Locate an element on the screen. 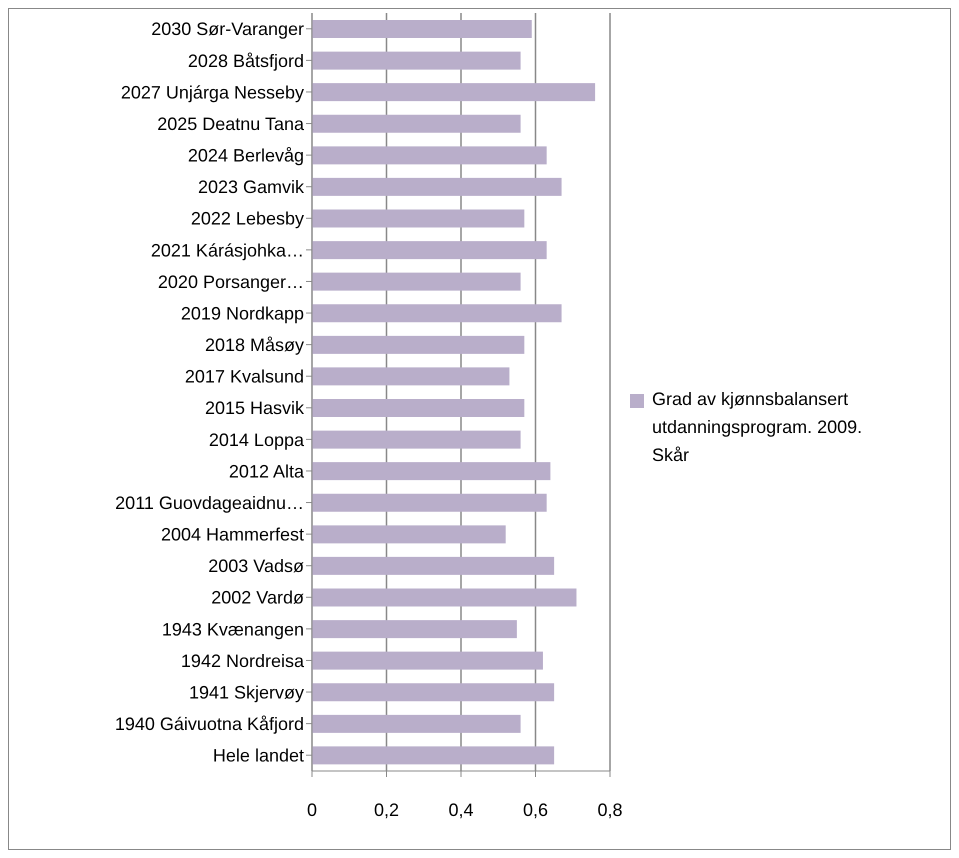 The width and height of the screenshot is (959, 858). y-tick-label: 2015 Hasvik is located at coordinates (254, 408).